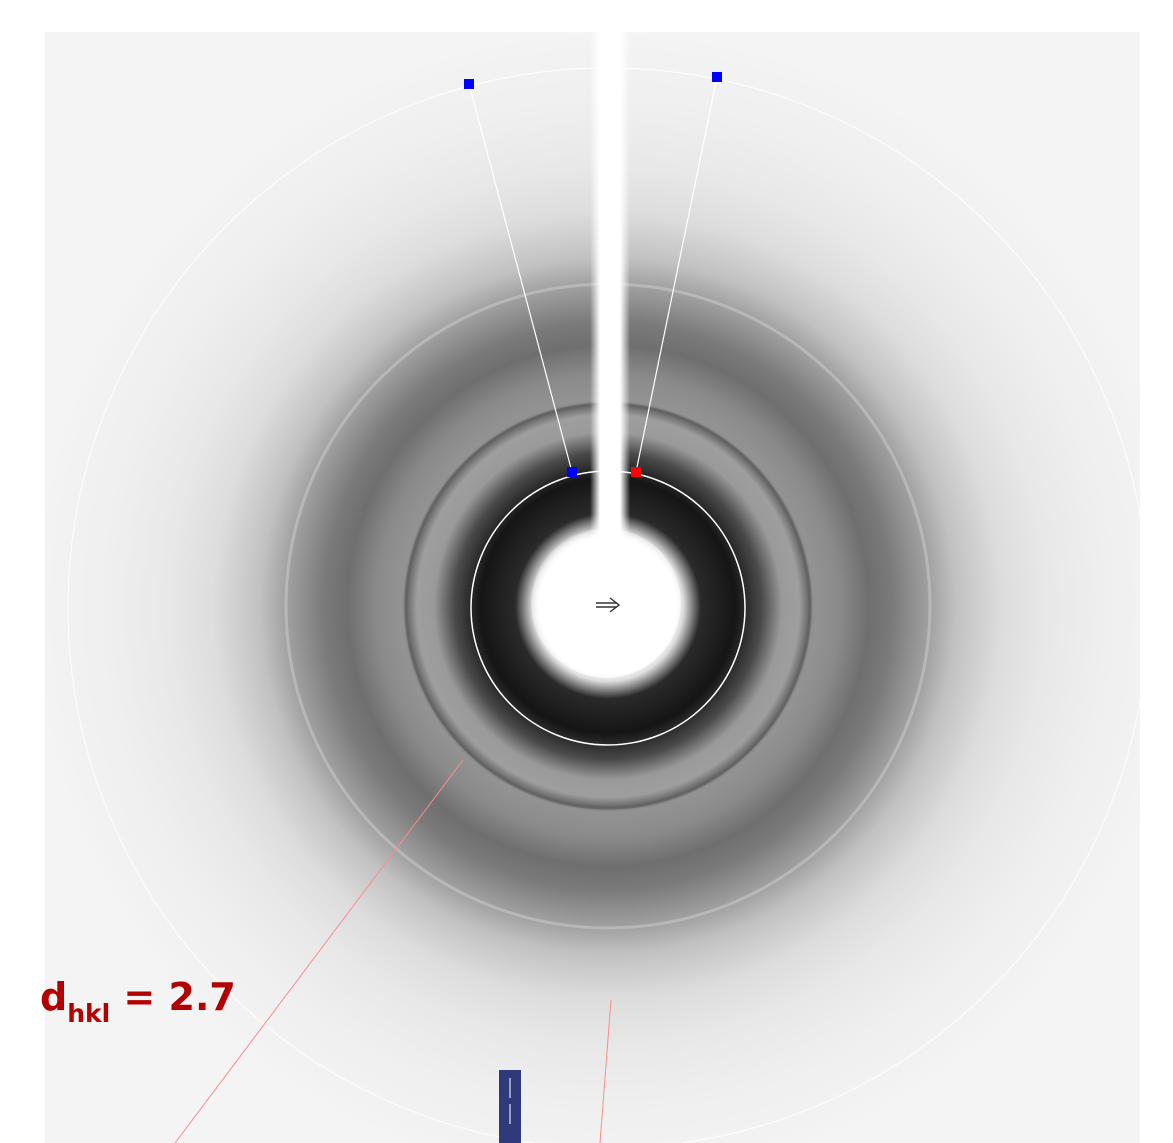  I want to click on handle-line-left, so click(520, 278).